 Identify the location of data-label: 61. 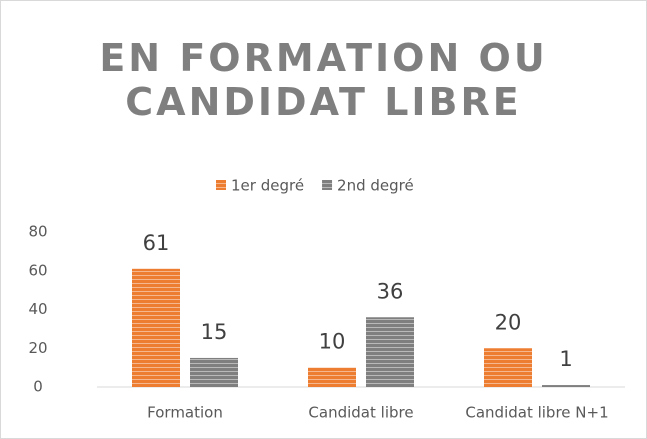
(156, 243).